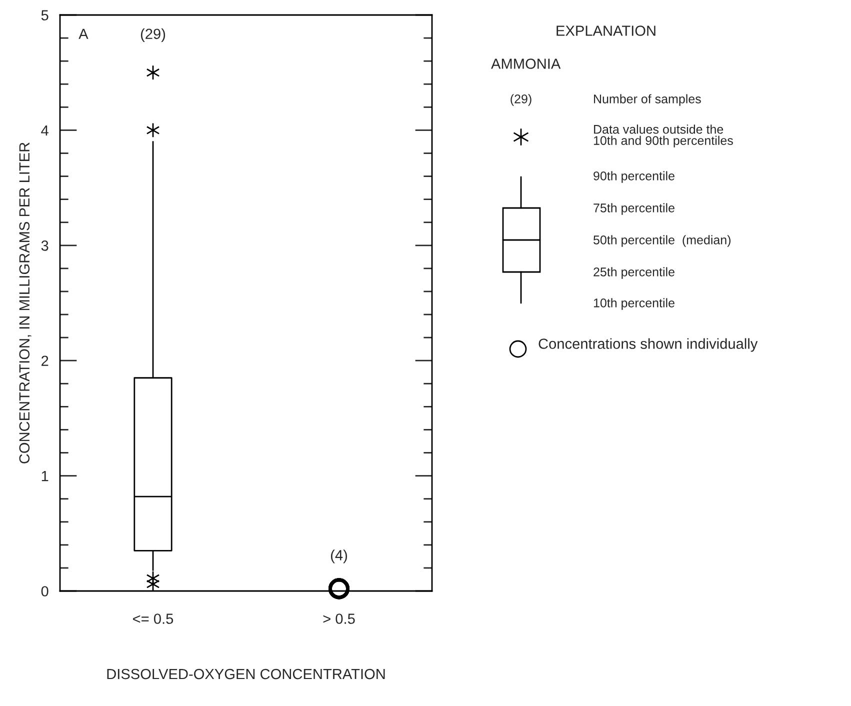 Image resolution: width=851 pixels, height=706 pixels. What do you see at coordinates (634, 177) in the screenshot?
I see `text: 90th percentile` at bounding box center [634, 177].